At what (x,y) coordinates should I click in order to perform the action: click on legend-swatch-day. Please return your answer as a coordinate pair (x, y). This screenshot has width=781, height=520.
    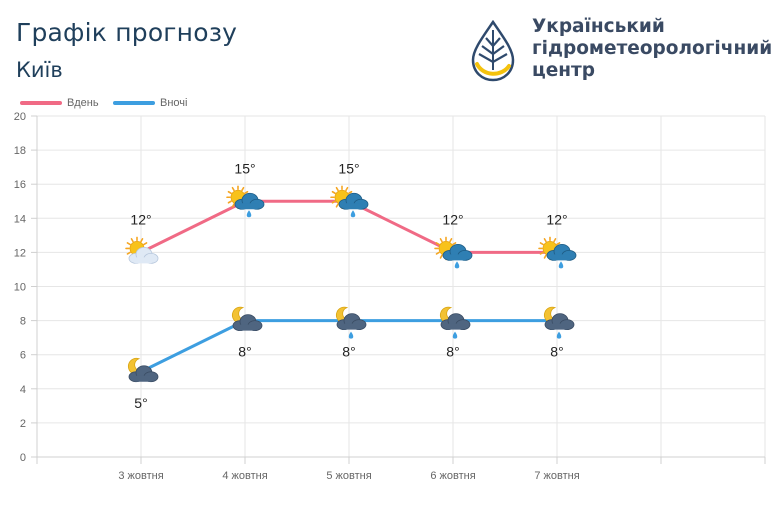
    Looking at the image, I should click on (41, 103).